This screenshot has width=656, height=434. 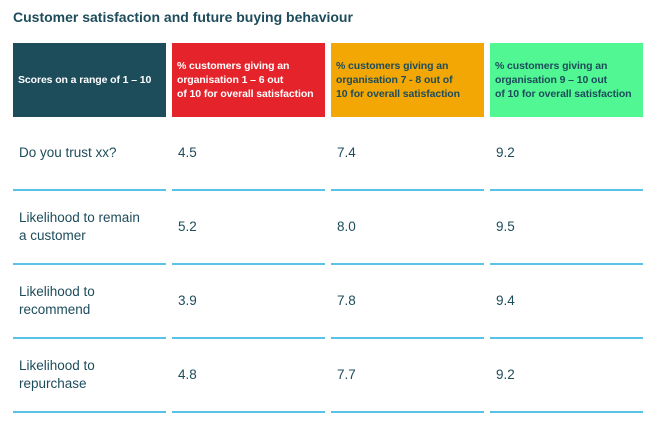 I want to click on value-cell: 9.5, so click(x=566, y=228).